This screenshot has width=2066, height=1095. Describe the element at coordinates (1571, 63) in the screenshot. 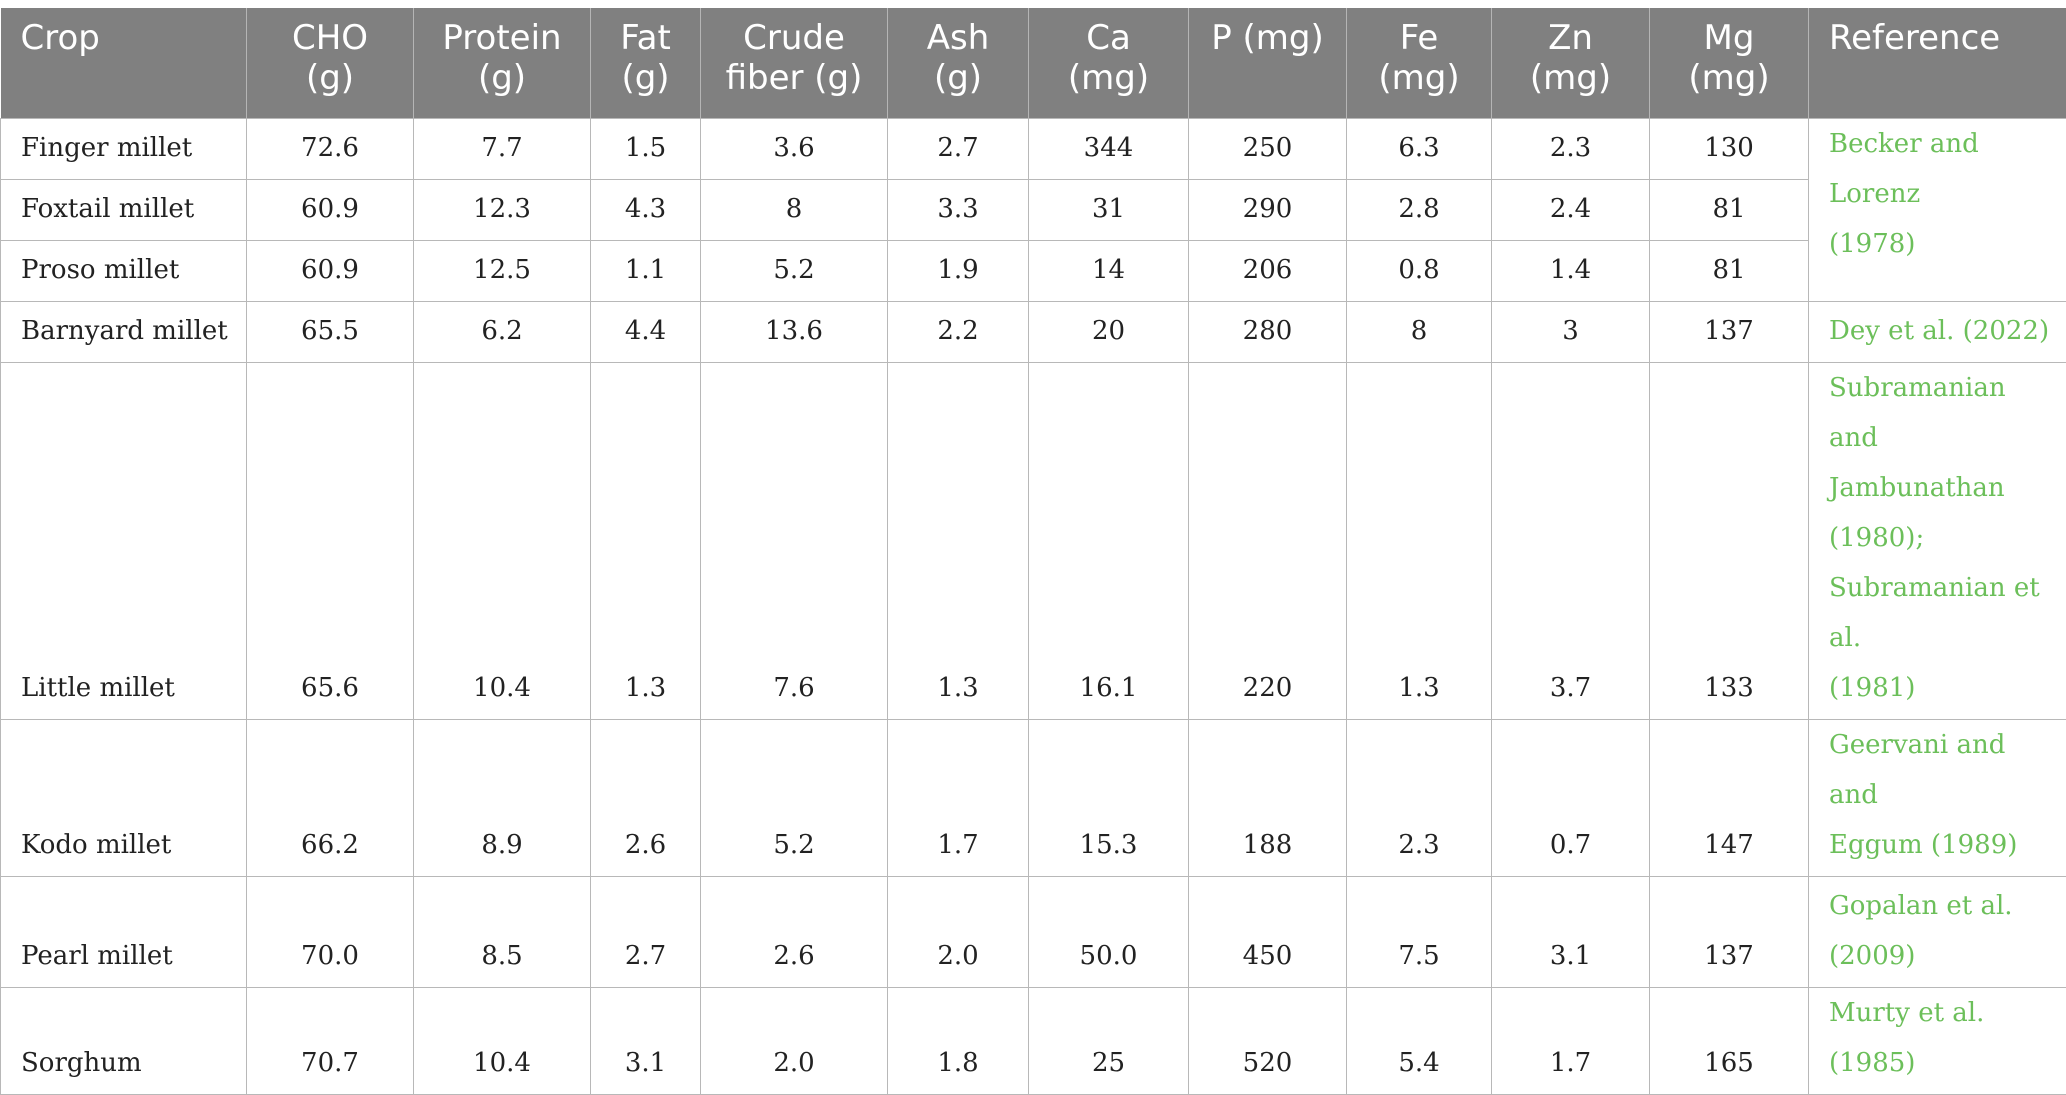

I see `header-zn: Zn(mg)` at that location.